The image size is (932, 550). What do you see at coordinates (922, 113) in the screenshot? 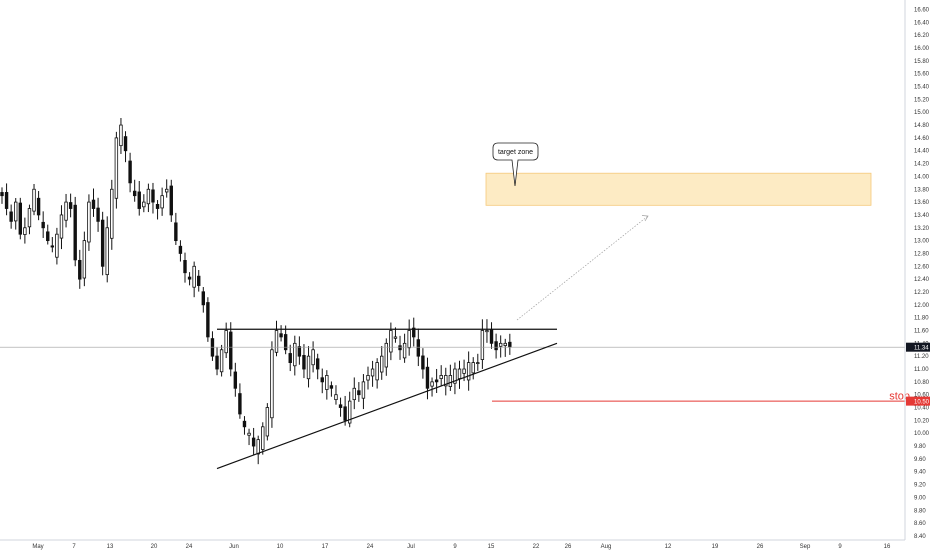
I see `y-tick-label: 15.00` at bounding box center [922, 113].